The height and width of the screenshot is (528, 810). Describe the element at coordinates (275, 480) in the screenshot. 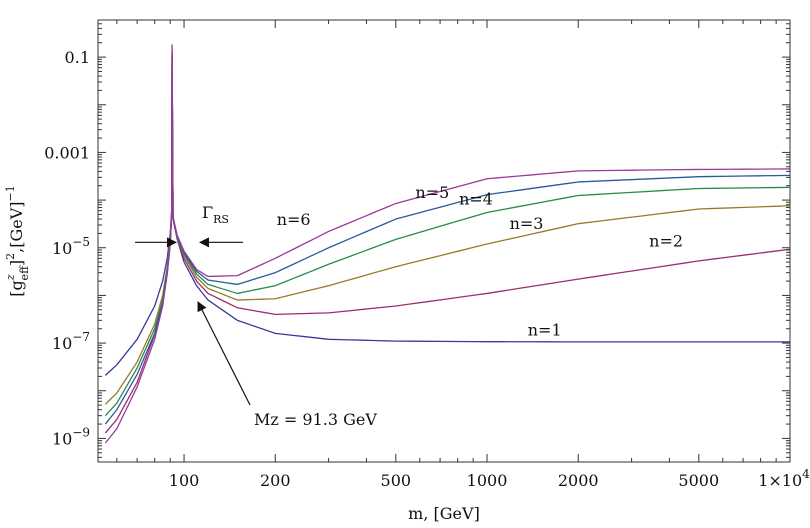

I see `x-tick-label: 200` at that location.